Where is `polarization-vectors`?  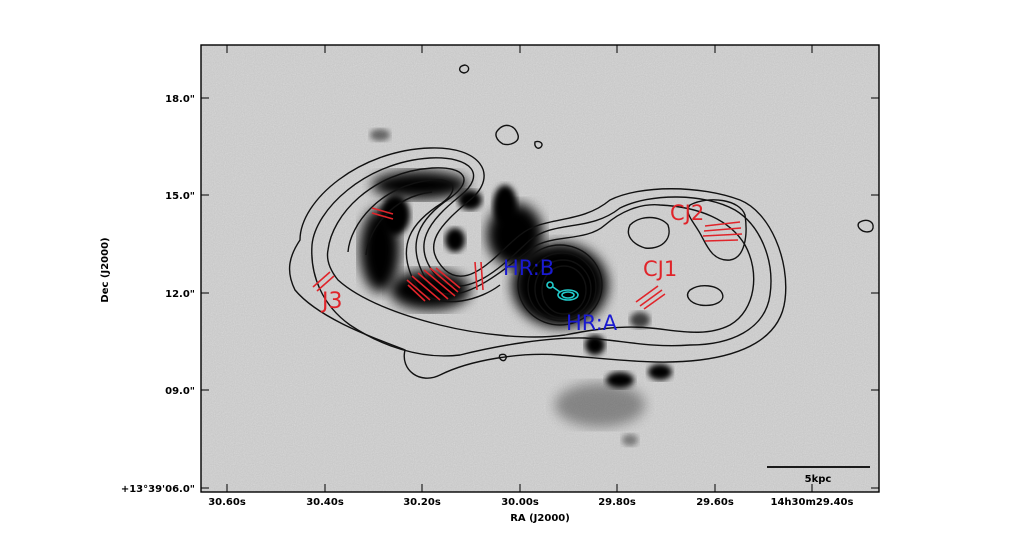 polarization-vectors is located at coordinates (527, 258).